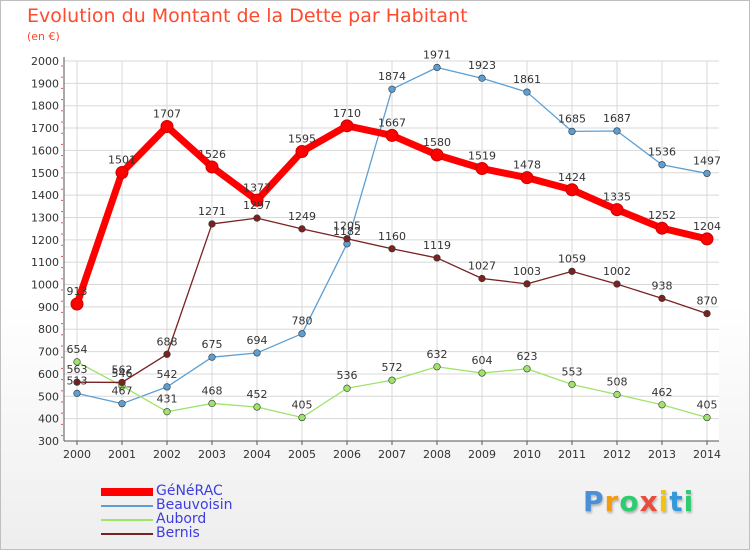 The width and height of the screenshot is (750, 550). Describe the element at coordinates (212, 154) in the screenshot. I see `data-label: 1526` at that location.